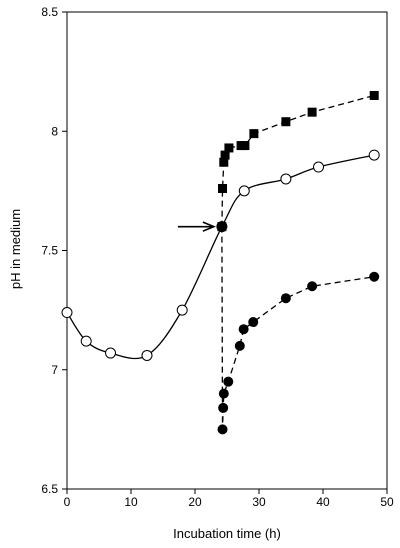  I want to click on y-tick-label: 7, so click(54, 370).